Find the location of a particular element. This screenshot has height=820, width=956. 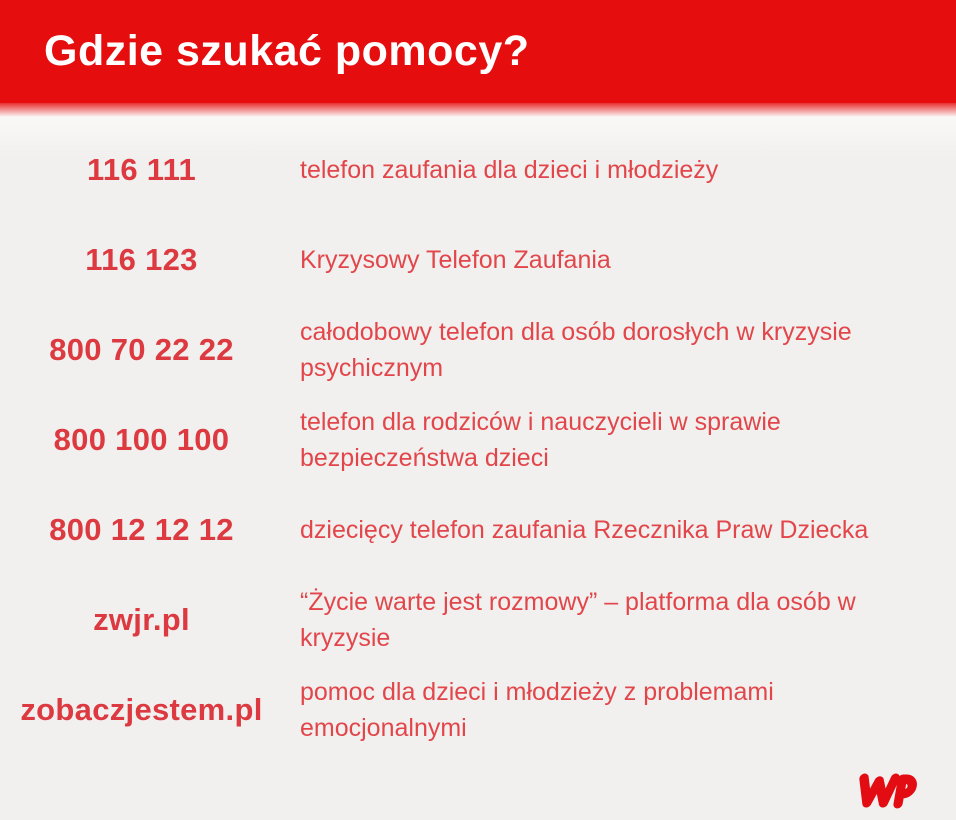

contact-value: 116 111 is located at coordinates (141, 169).